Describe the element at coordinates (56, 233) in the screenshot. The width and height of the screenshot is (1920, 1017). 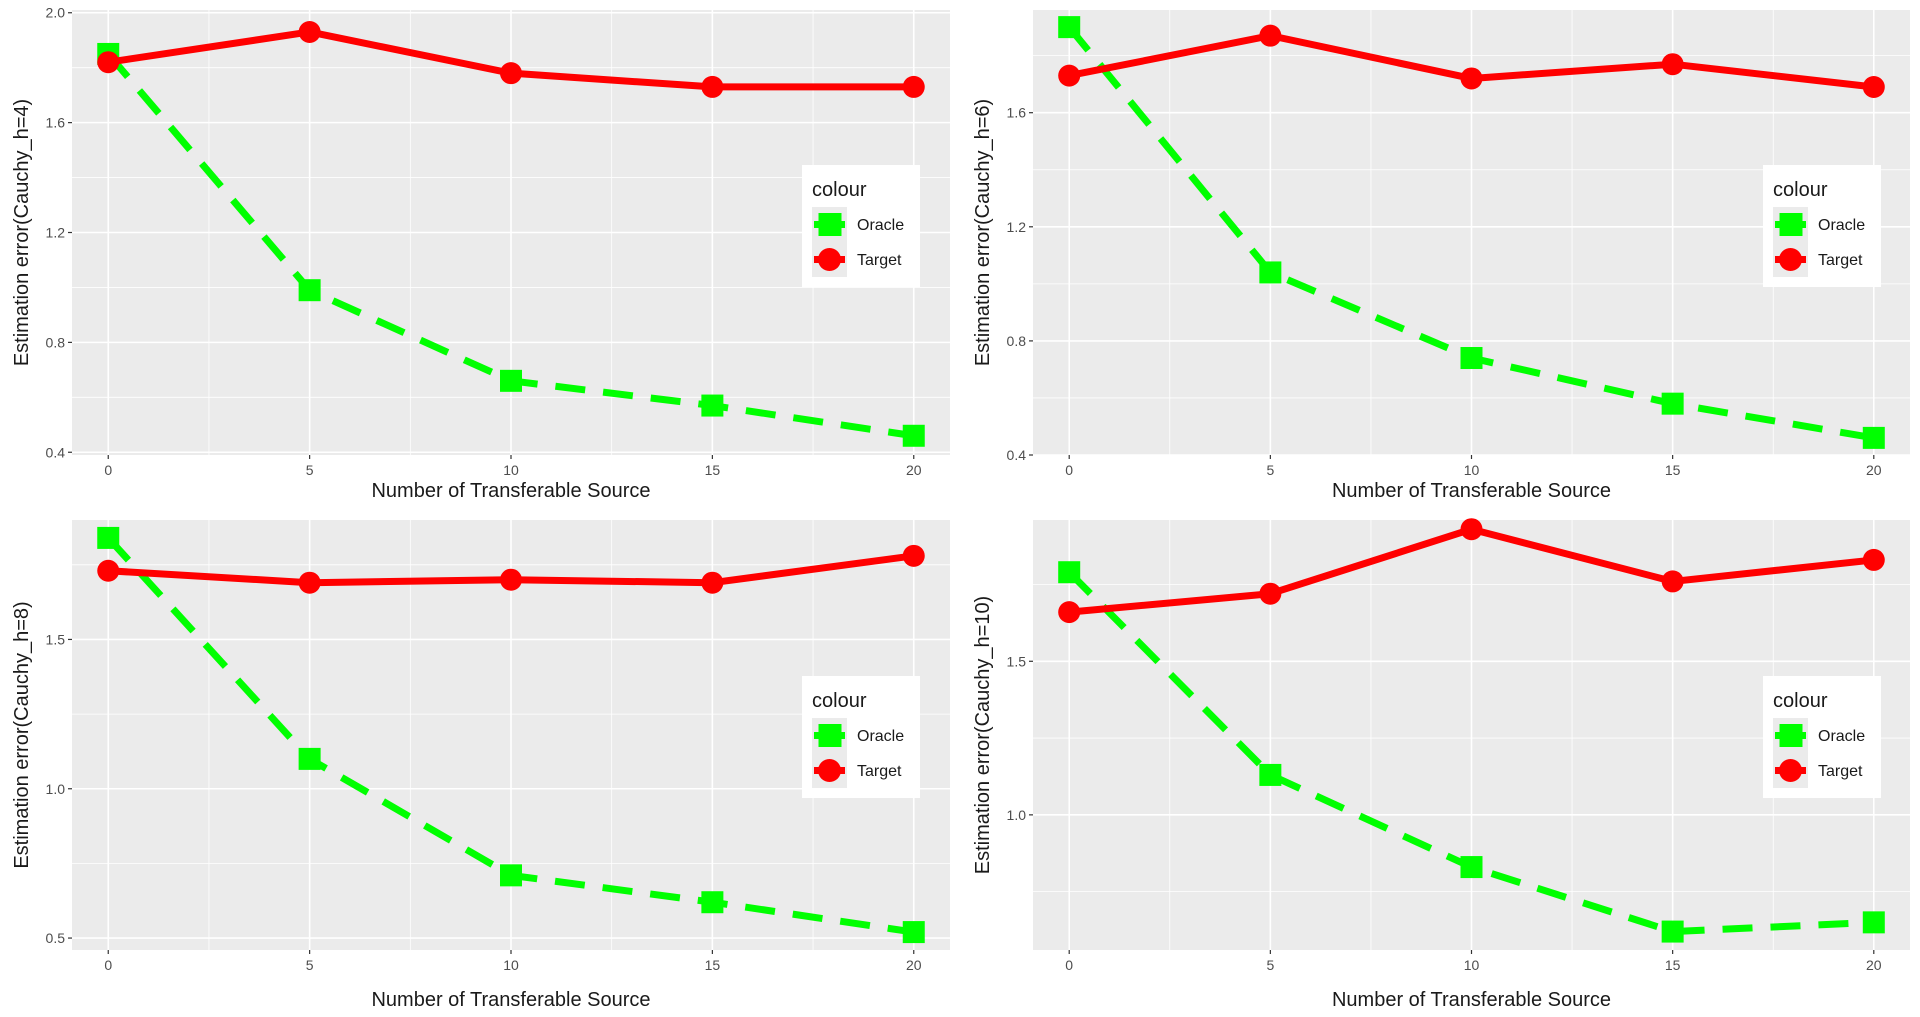
I see `chart-1-y-tick-label: 1.2` at that location.